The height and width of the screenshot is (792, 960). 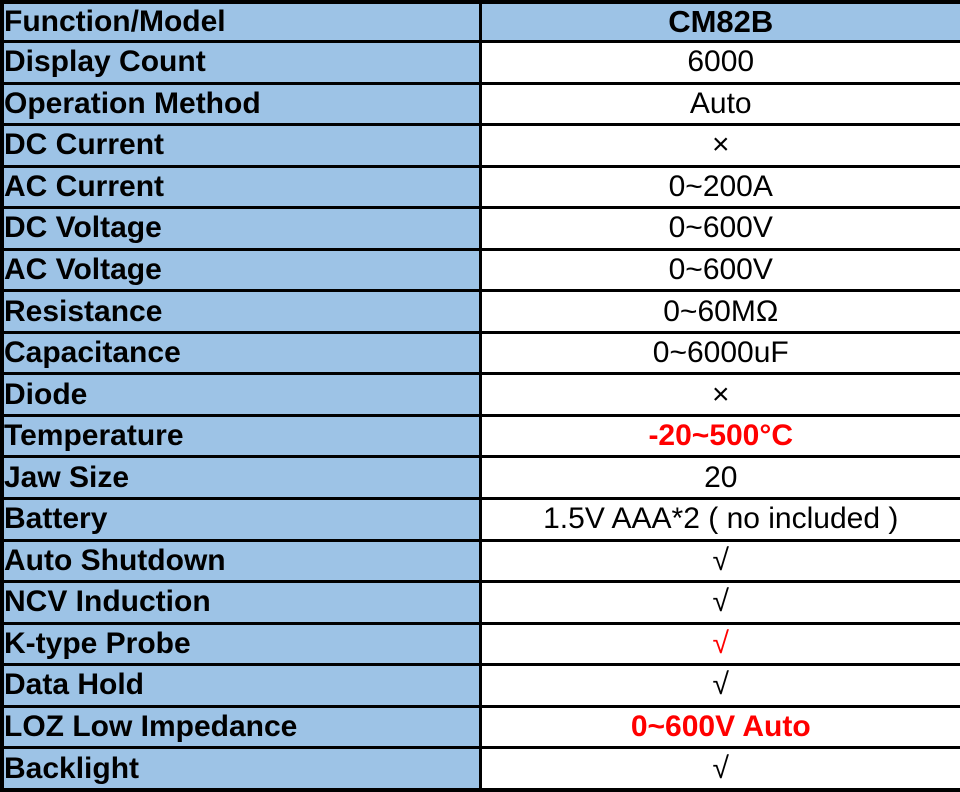 What do you see at coordinates (241, 21) in the screenshot?
I see `header-function-model: Function/Model` at bounding box center [241, 21].